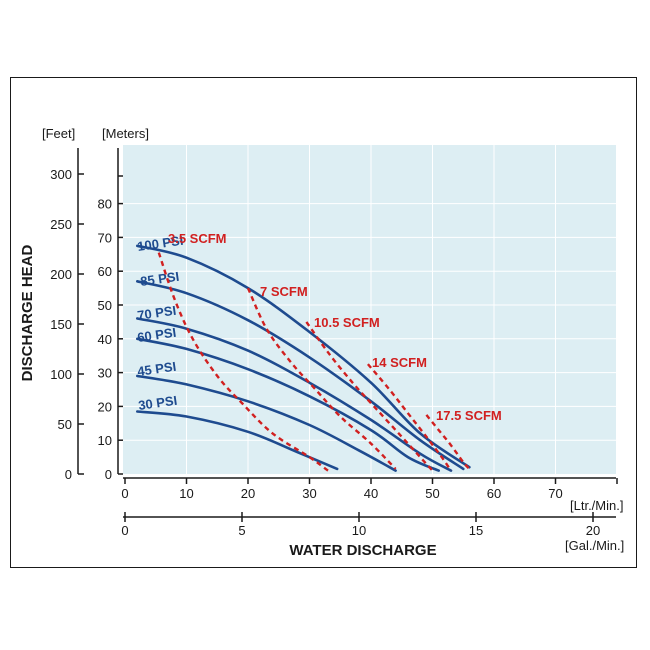  Describe the element at coordinates (409, 417) in the screenshot. I see `scfm-curve-14-scfm` at that location.